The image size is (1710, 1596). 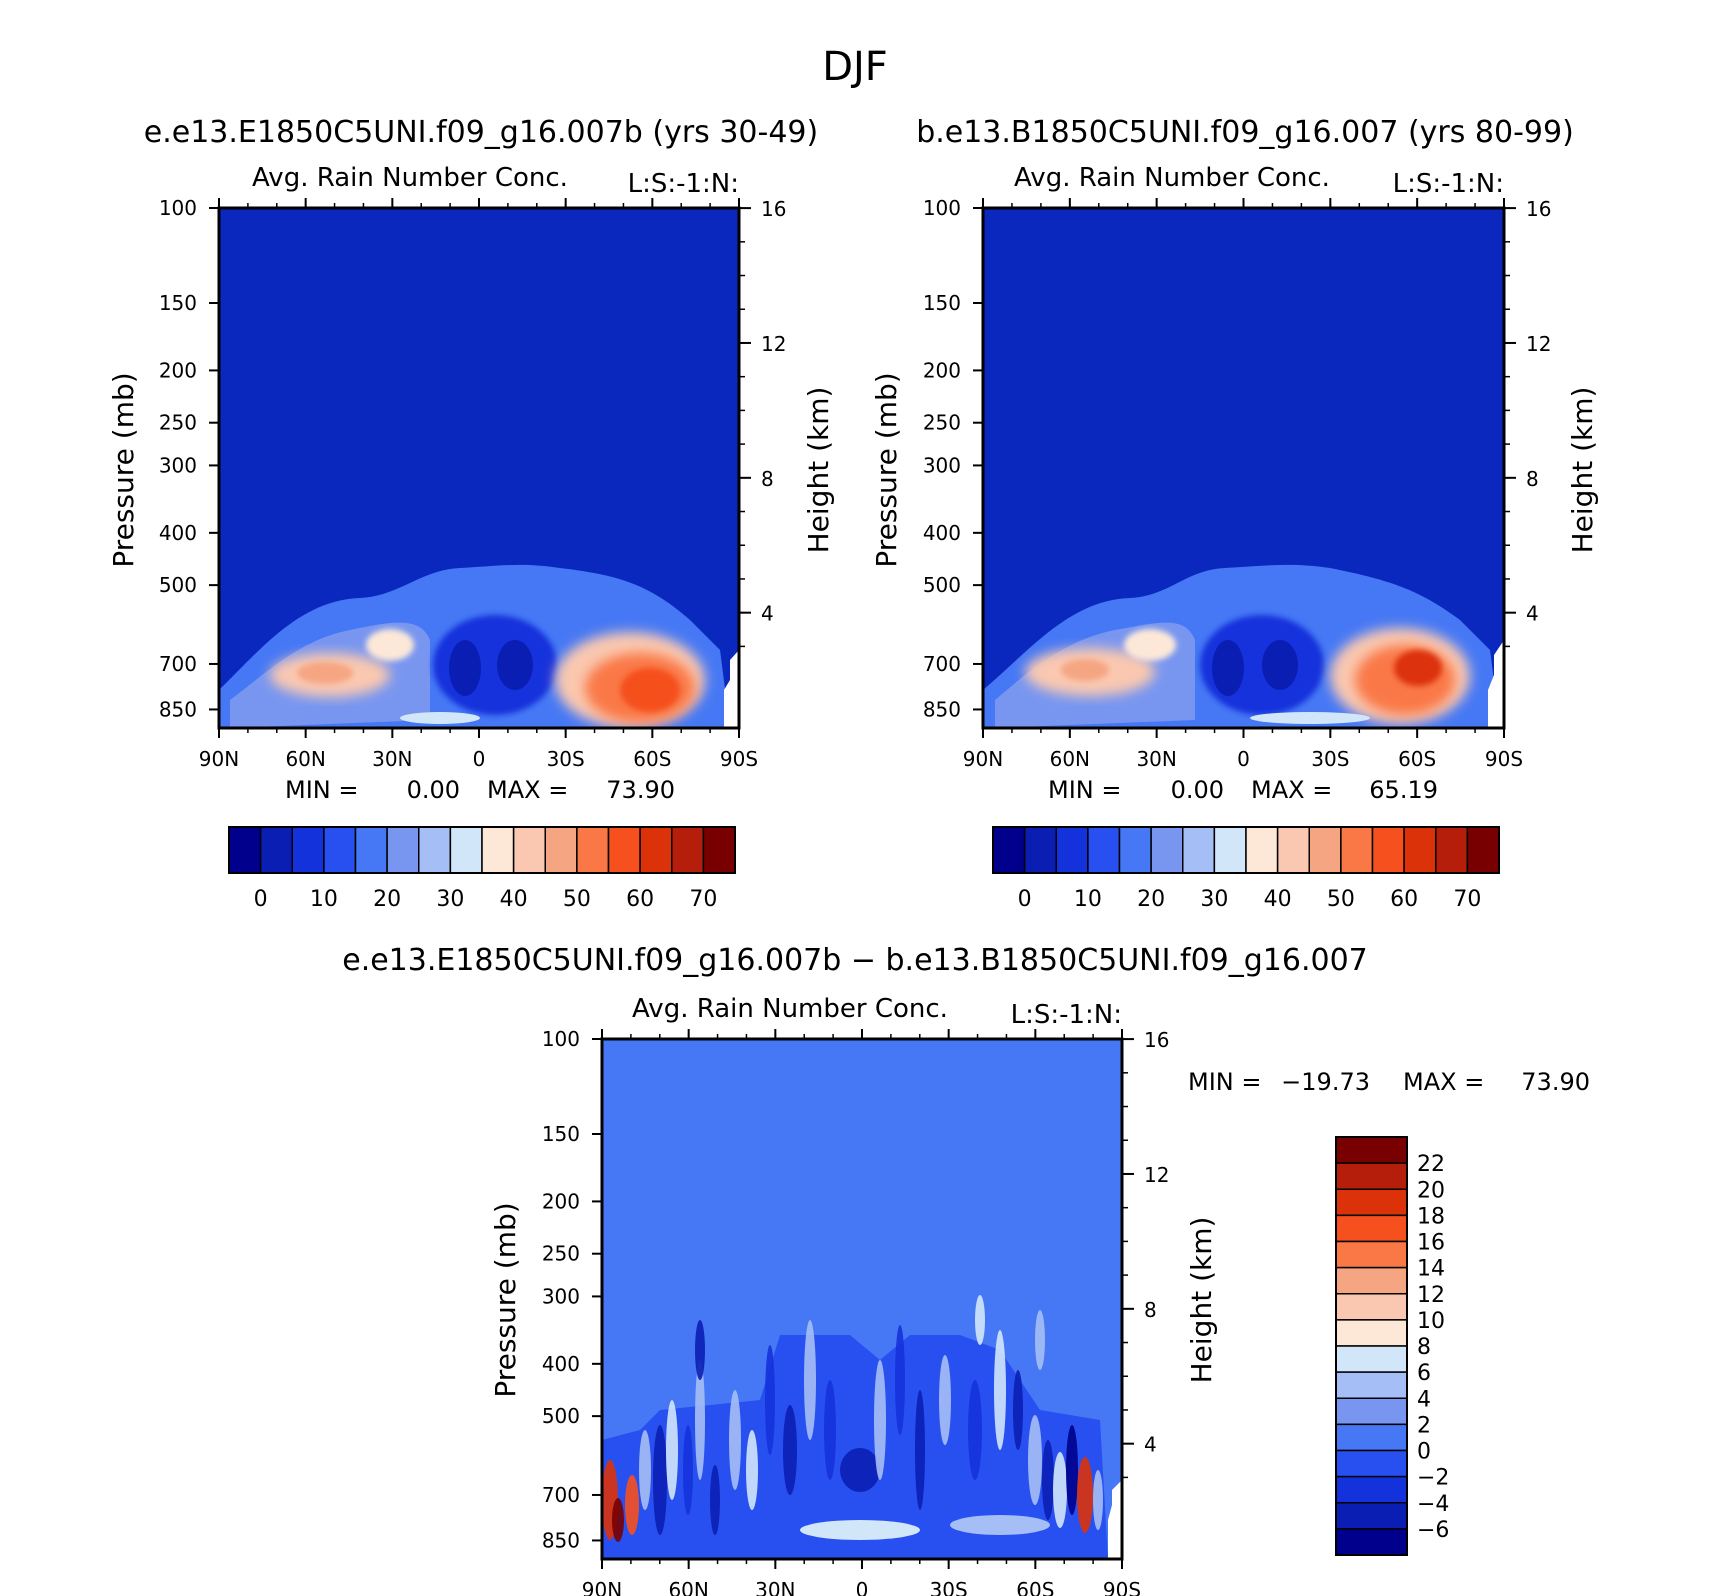 What do you see at coordinates (1418, 668) in the screenshot?
I see `panel-b-lobe-south-core` at bounding box center [1418, 668].